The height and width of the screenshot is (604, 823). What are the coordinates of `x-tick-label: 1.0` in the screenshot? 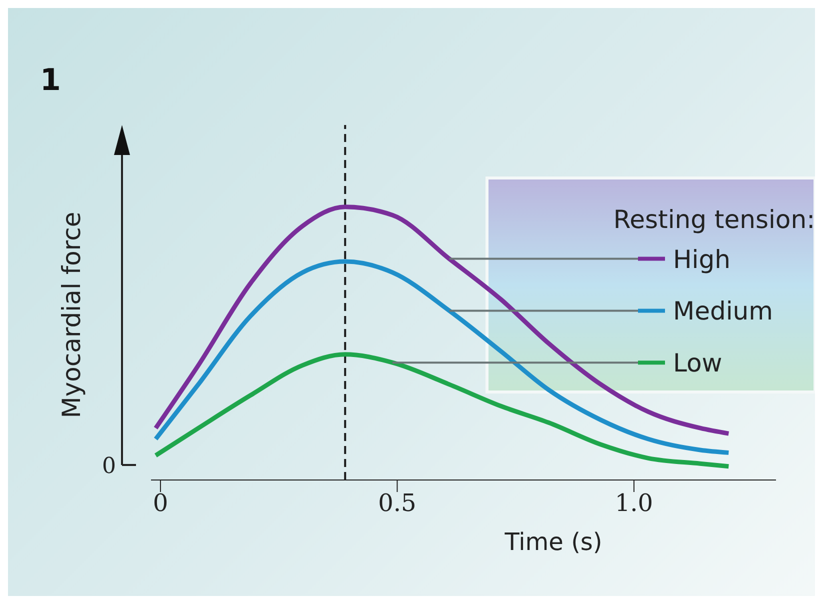 It's located at (634, 503).